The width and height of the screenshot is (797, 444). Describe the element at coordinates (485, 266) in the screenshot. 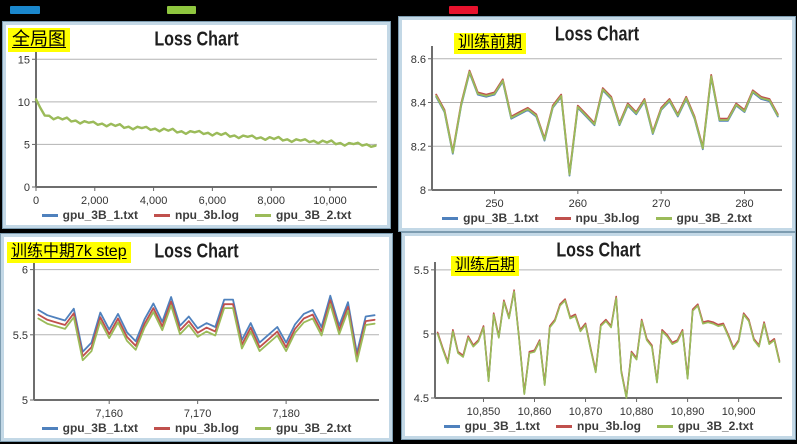

I see `annotation-late-training: 训练后期` at that location.